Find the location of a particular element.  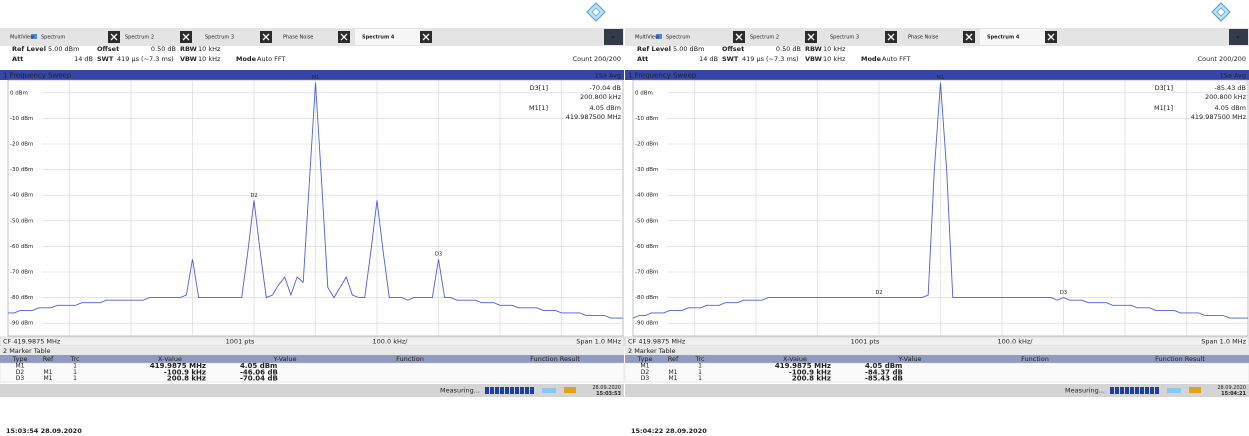

cell-type: M1 is located at coordinates (645, 366).